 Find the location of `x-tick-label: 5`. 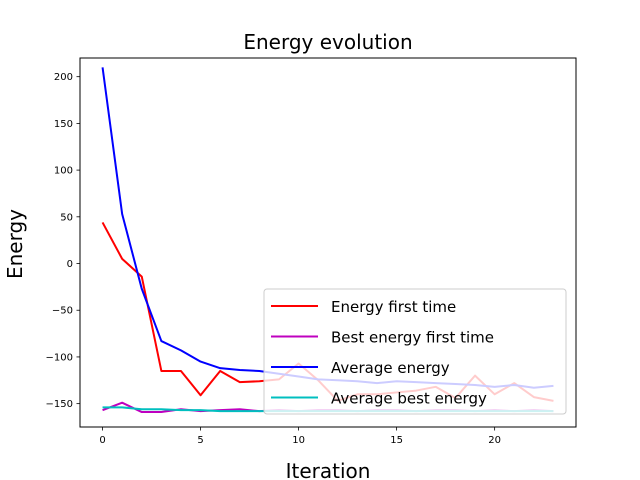

x-tick-label: 5 is located at coordinates (200, 440).